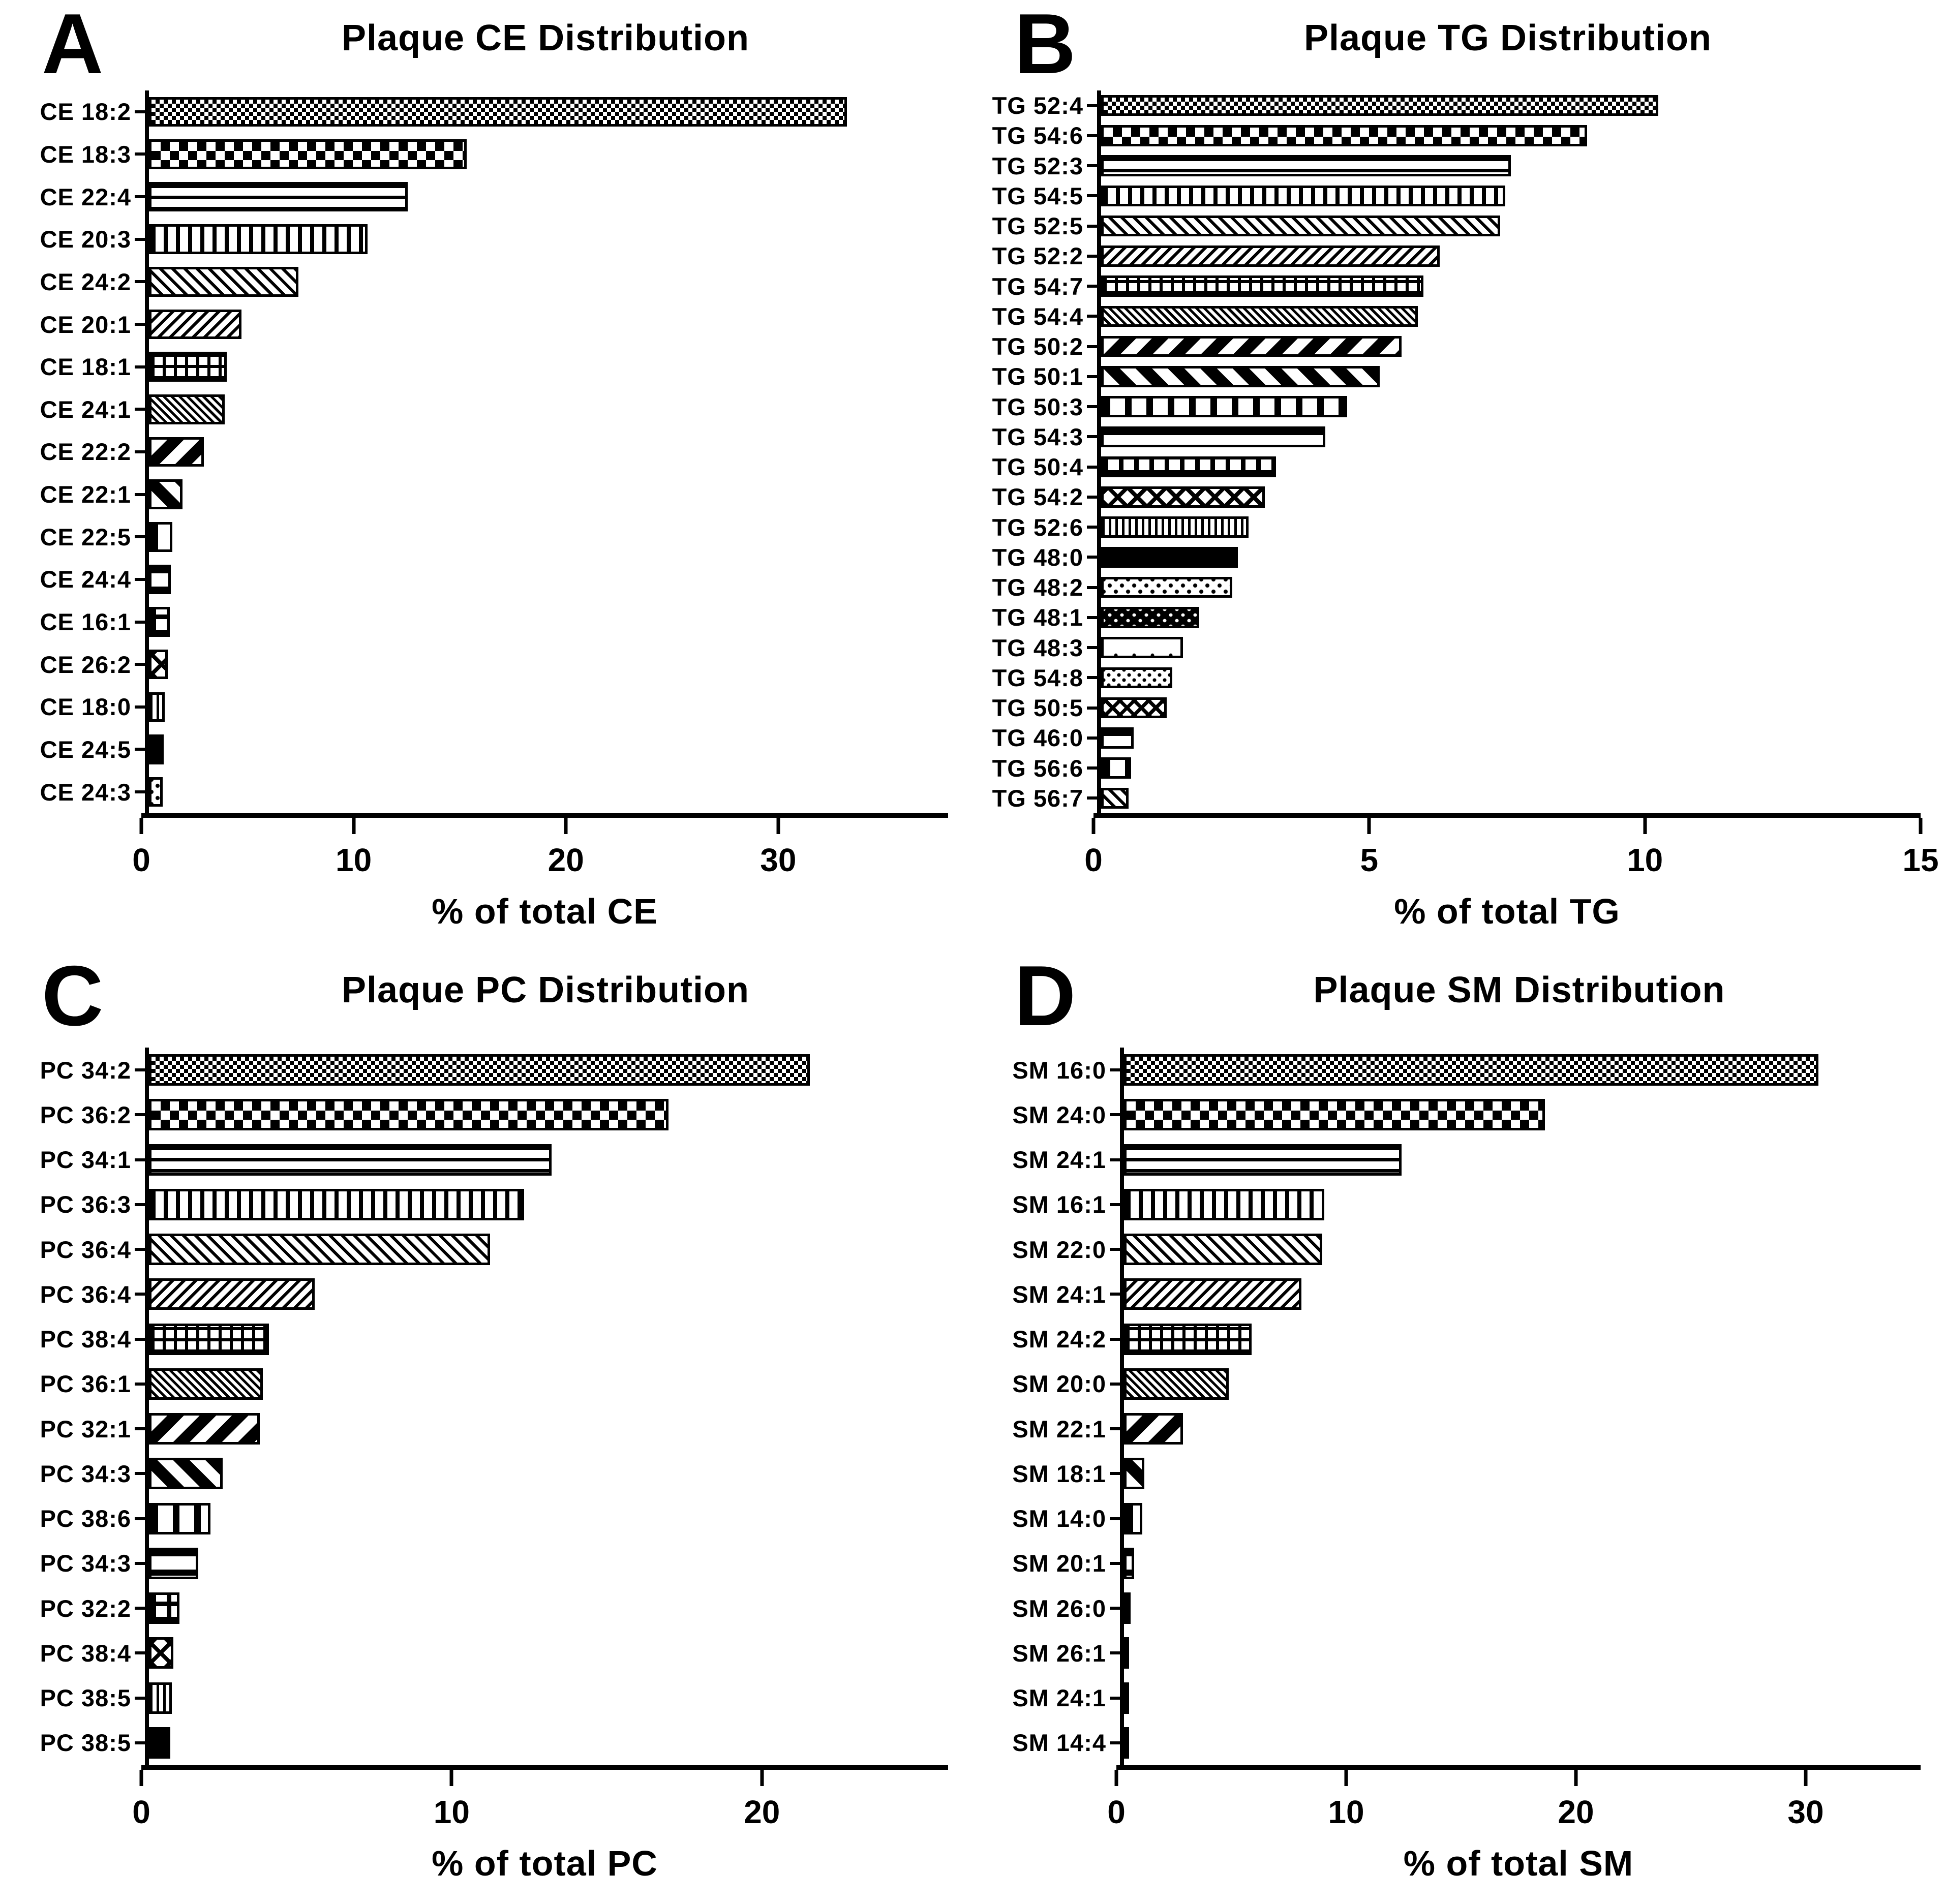 The width and height of the screenshot is (1945, 1904). What do you see at coordinates (1507, 815) in the screenshot?
I see `x-axis-line` at bounding box center [1507, 815].